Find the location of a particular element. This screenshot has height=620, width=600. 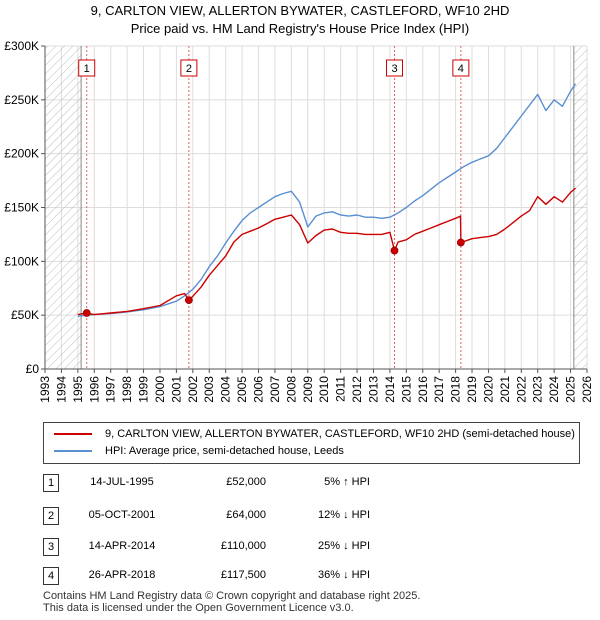

transaction-row: 4 26-APR-2018 £117,500 36% ↓ HPI is located at coordinates (300, 577).